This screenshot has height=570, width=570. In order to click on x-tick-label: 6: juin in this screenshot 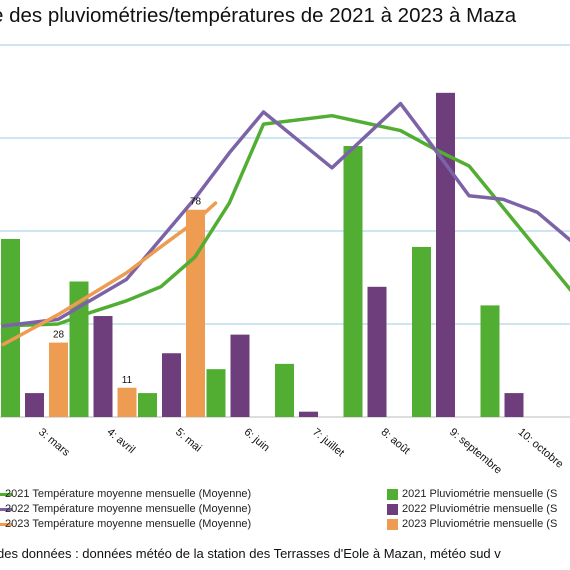, I will do `click(257, 440)`.